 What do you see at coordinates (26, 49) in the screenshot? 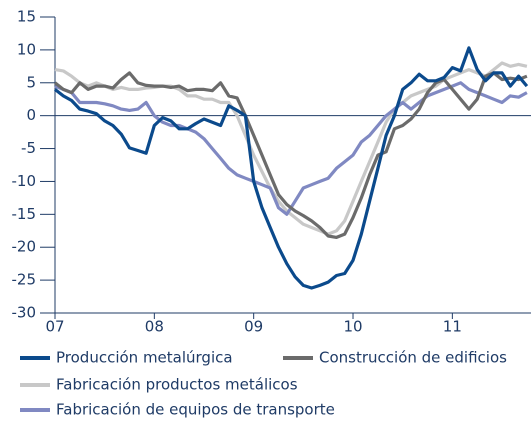
I see `y-tick-label: 10` at bounding box center [26, 49].